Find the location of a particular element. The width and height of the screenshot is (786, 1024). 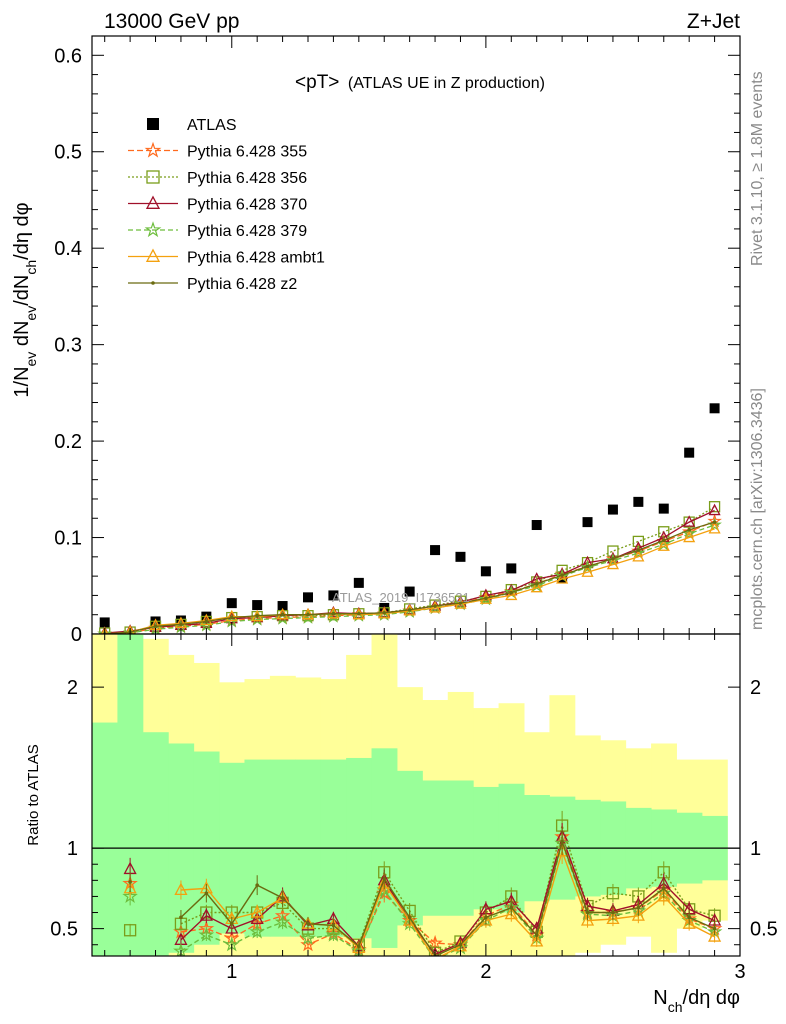

band-segment is located at coordinates (155, 844).